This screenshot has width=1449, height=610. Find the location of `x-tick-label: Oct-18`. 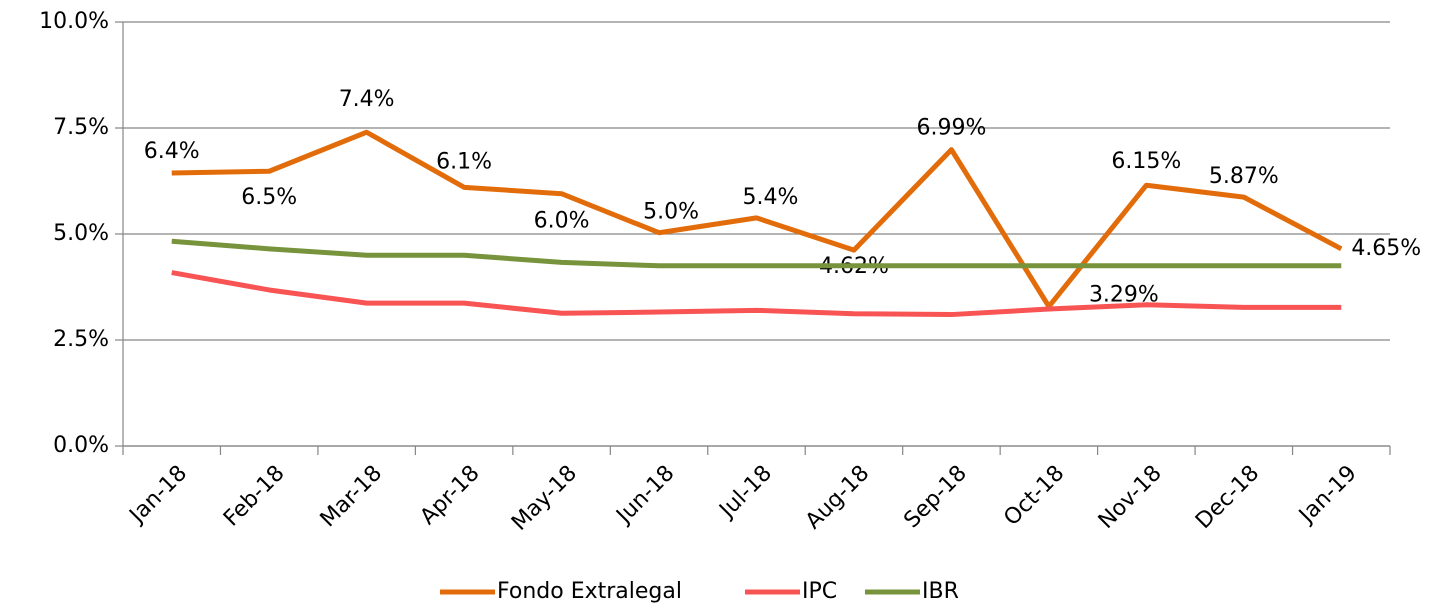

x-tick-label: Oct-18 is located at coordinates (1034, 496).